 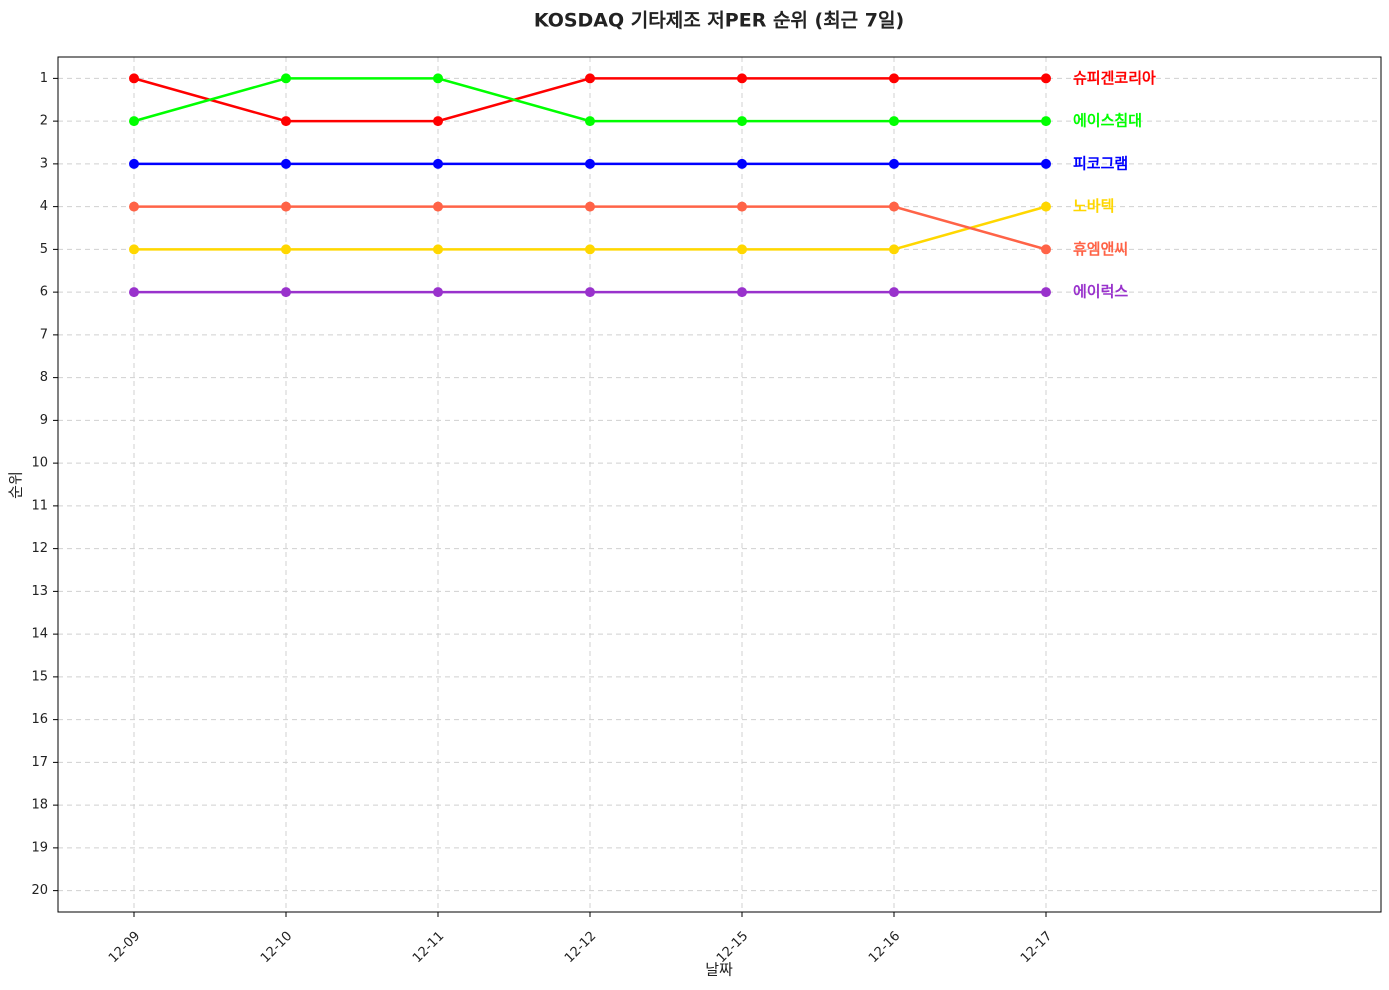 I want to click on y-tick-label: 14, so click(x=39, y=634).